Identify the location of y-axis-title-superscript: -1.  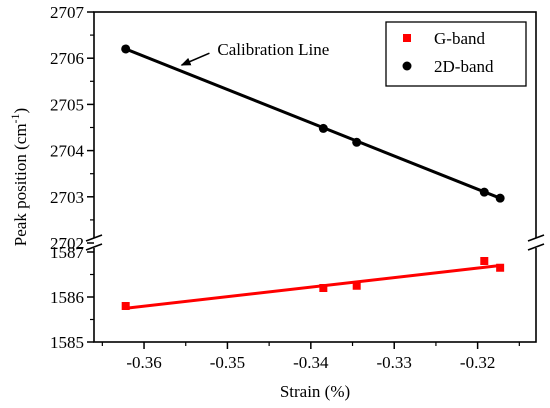
(15, 118).